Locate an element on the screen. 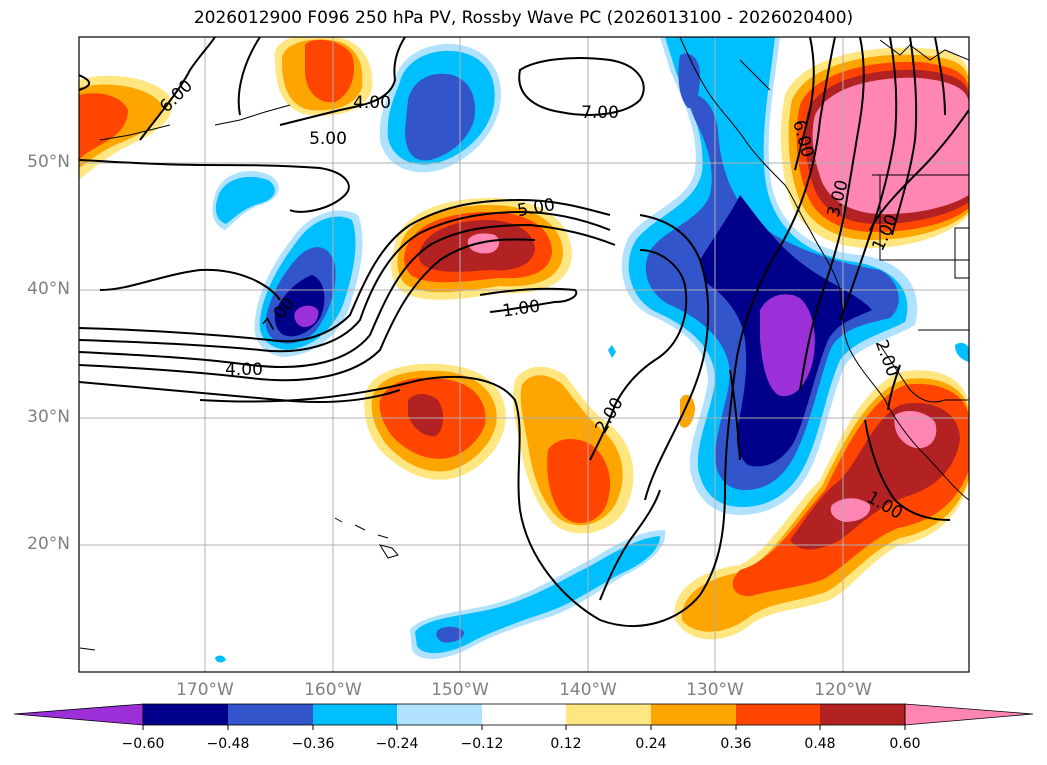  lat-label-40n: 40°N is located at coordinates (48, 289).